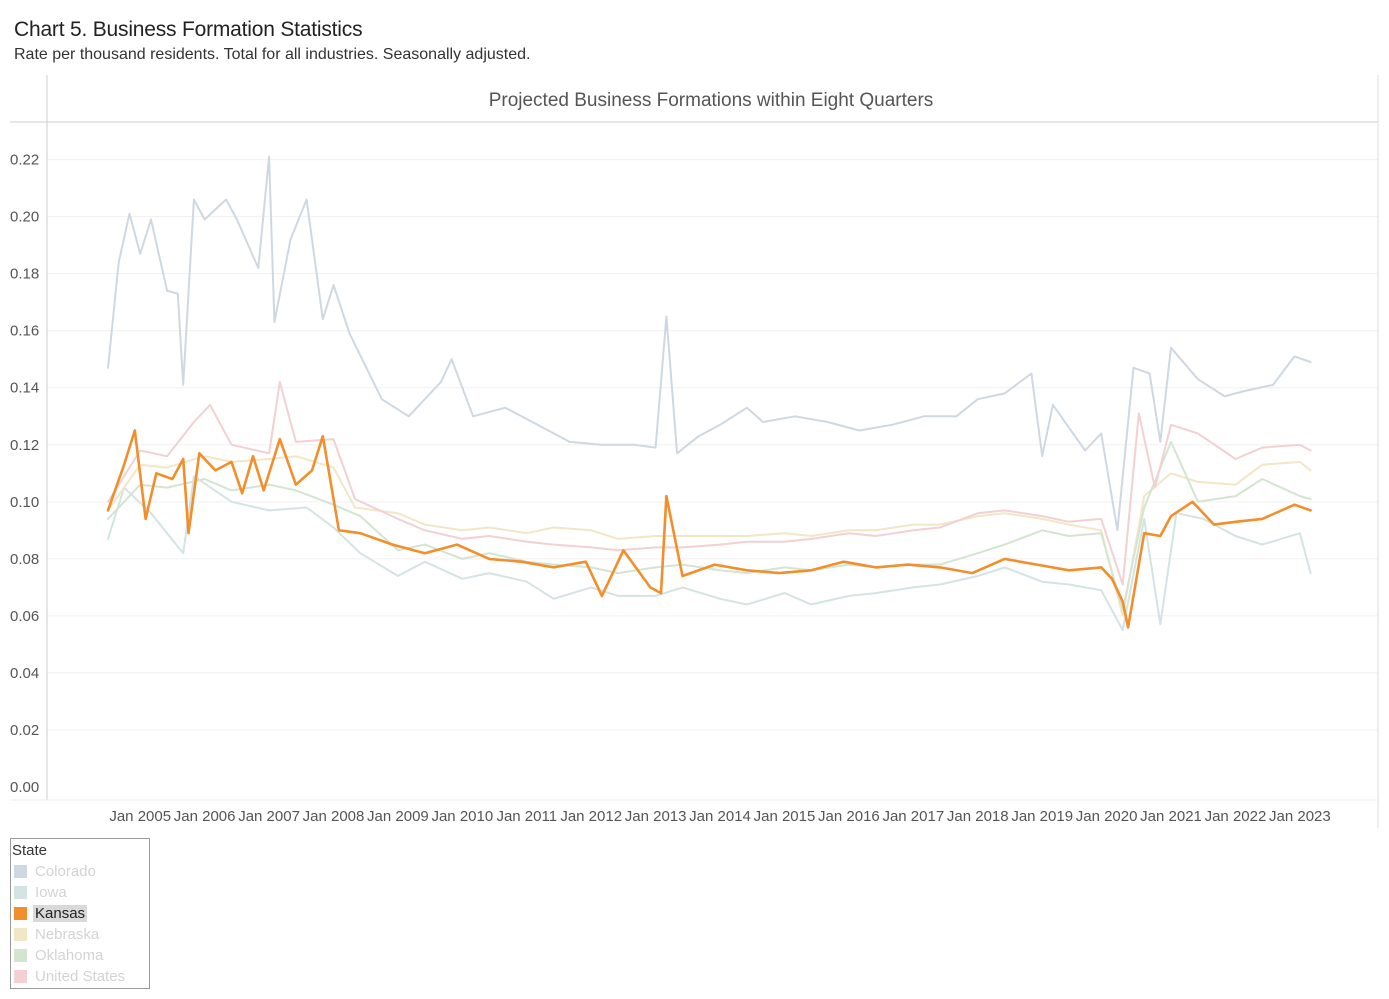 The height and width of the screenshot is (999, 1389). What do you see at coordinates (24, 502) in the screenshot?
I see `y-tick-label: 0.10` at bounding box center [24, 502].